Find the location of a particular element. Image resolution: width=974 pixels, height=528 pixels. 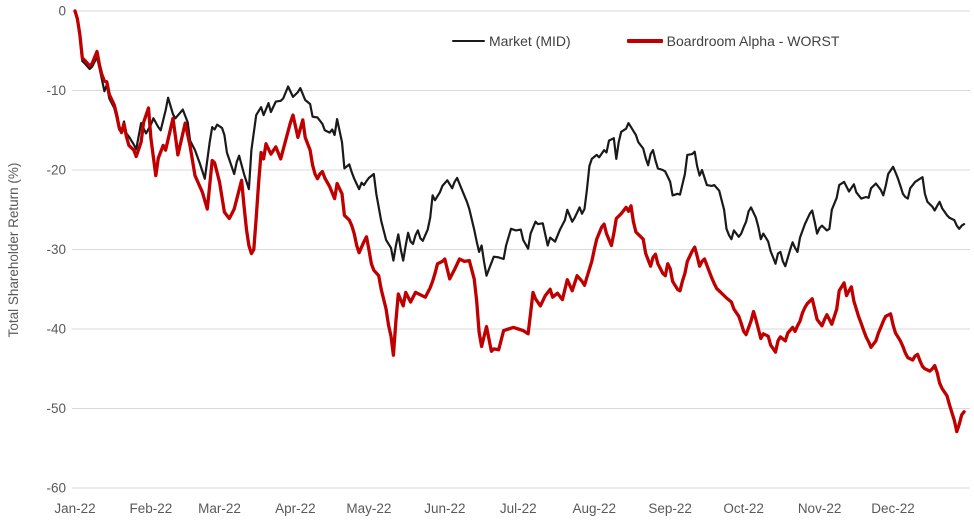

y-tick-label: 0 is located at coordinates (62, 11).